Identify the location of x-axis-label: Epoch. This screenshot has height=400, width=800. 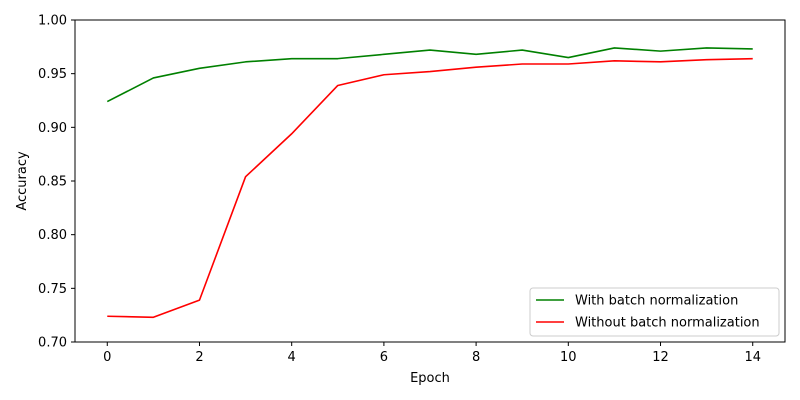
(430, 378).